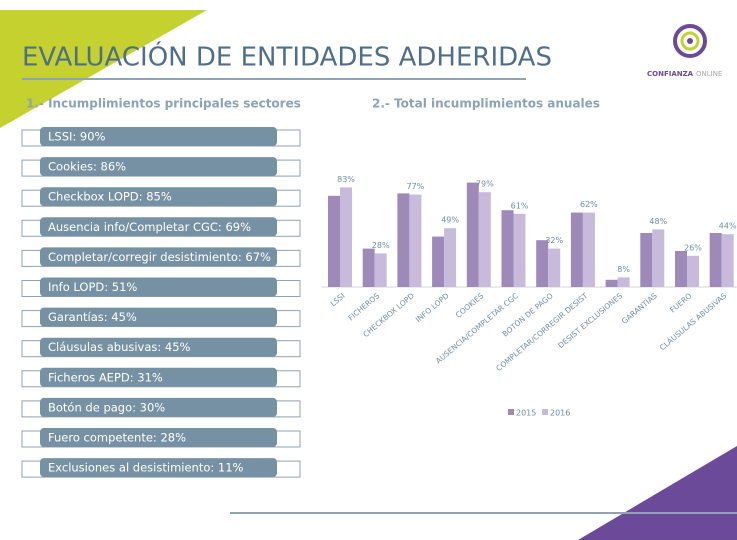 This screenshot has width=737, height=540. I want to click on legend-label: 2016, so click(560, 413).